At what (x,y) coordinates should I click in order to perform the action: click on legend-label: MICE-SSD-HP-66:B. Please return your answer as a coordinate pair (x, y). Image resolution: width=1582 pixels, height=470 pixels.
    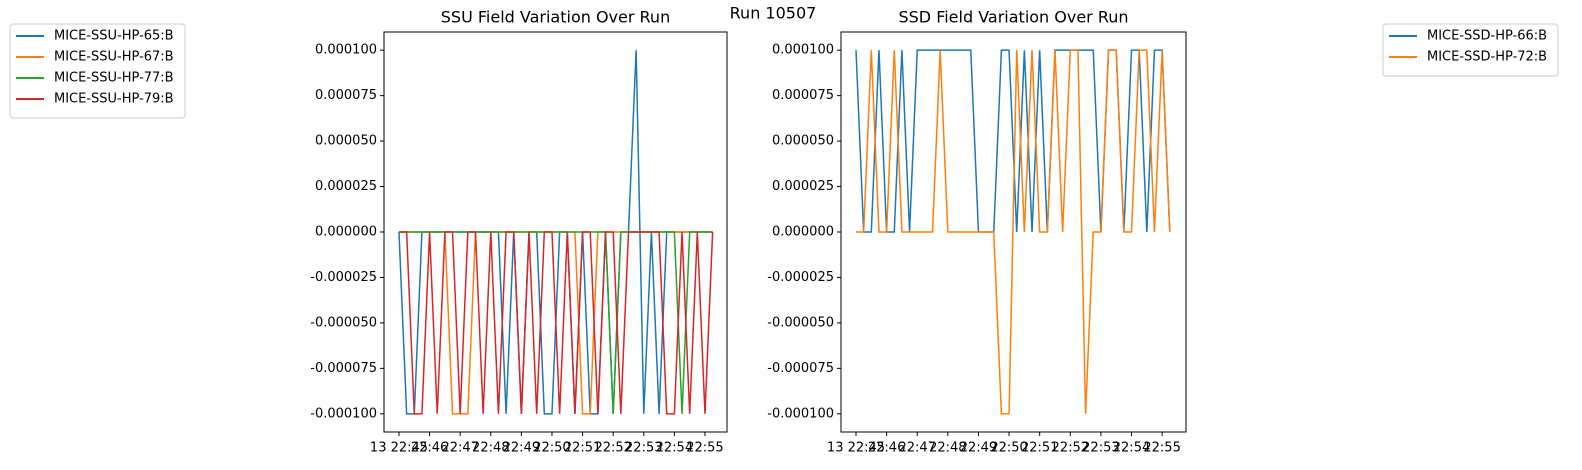
    Looking at the image, I should click on (1487, 36).